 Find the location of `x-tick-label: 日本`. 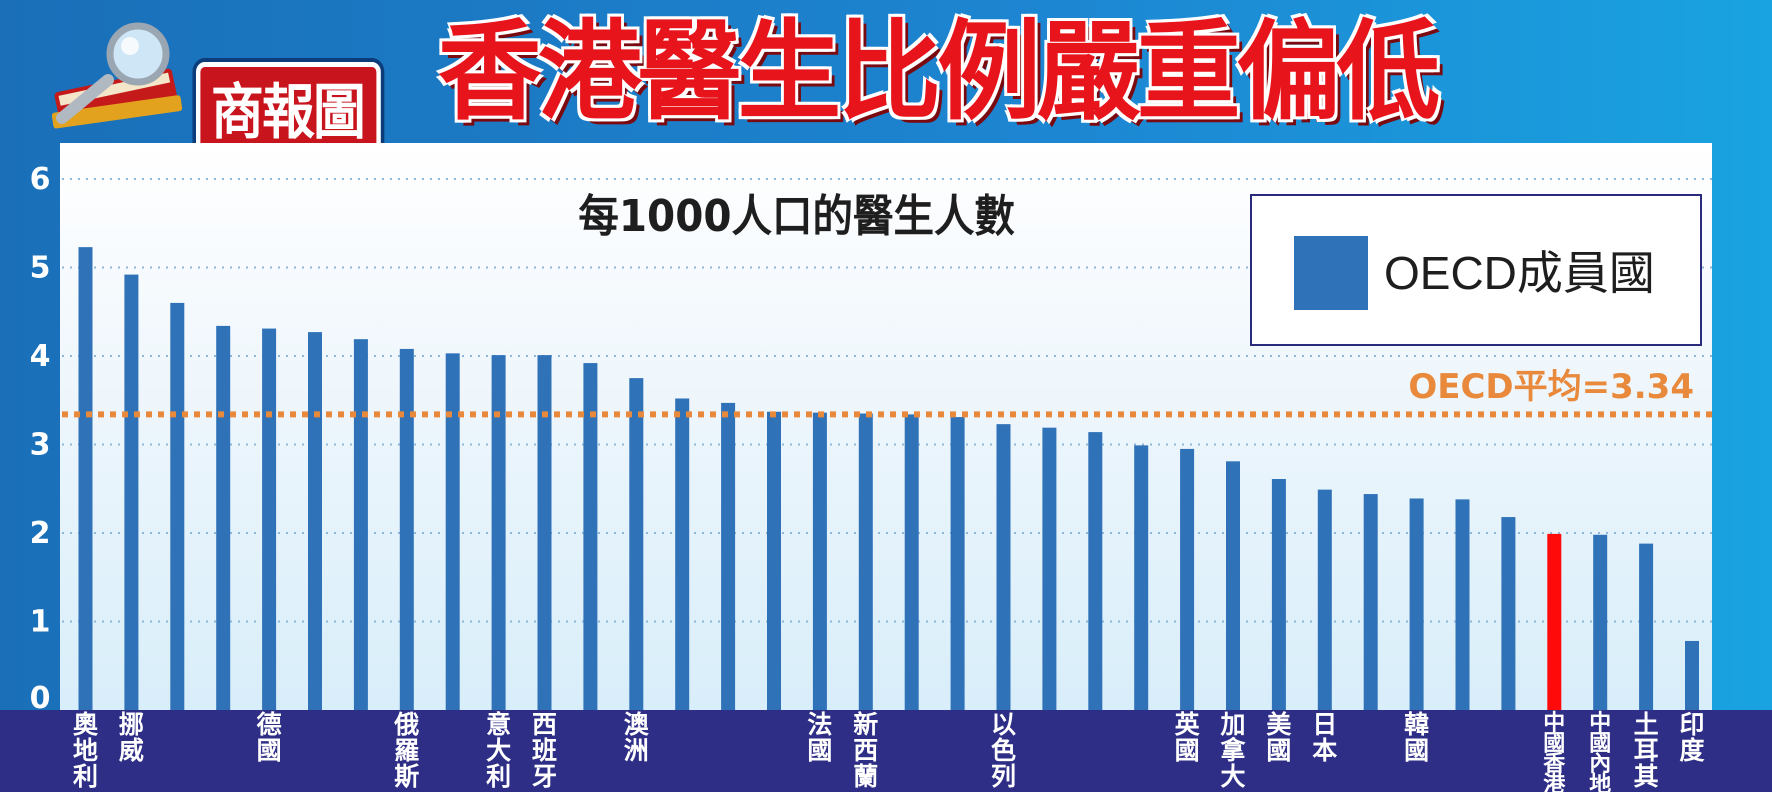

x-tick-label: 日本 is located at coordinates (1324, 737).